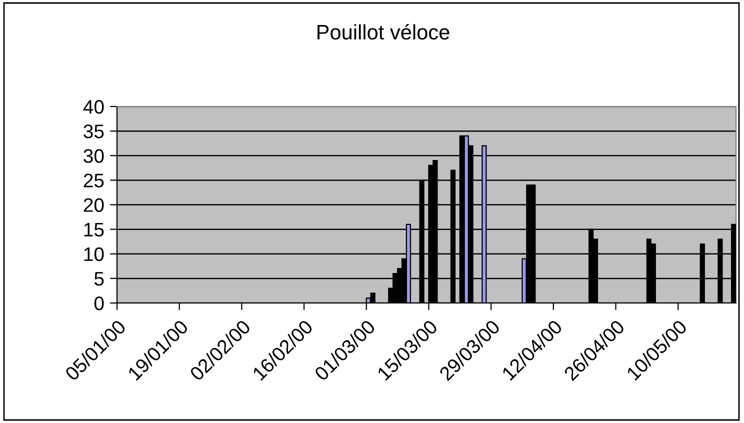 The height and width of the screenshot is (423, 744). I want to click on y-tick-label: 35, so click(94, 131).